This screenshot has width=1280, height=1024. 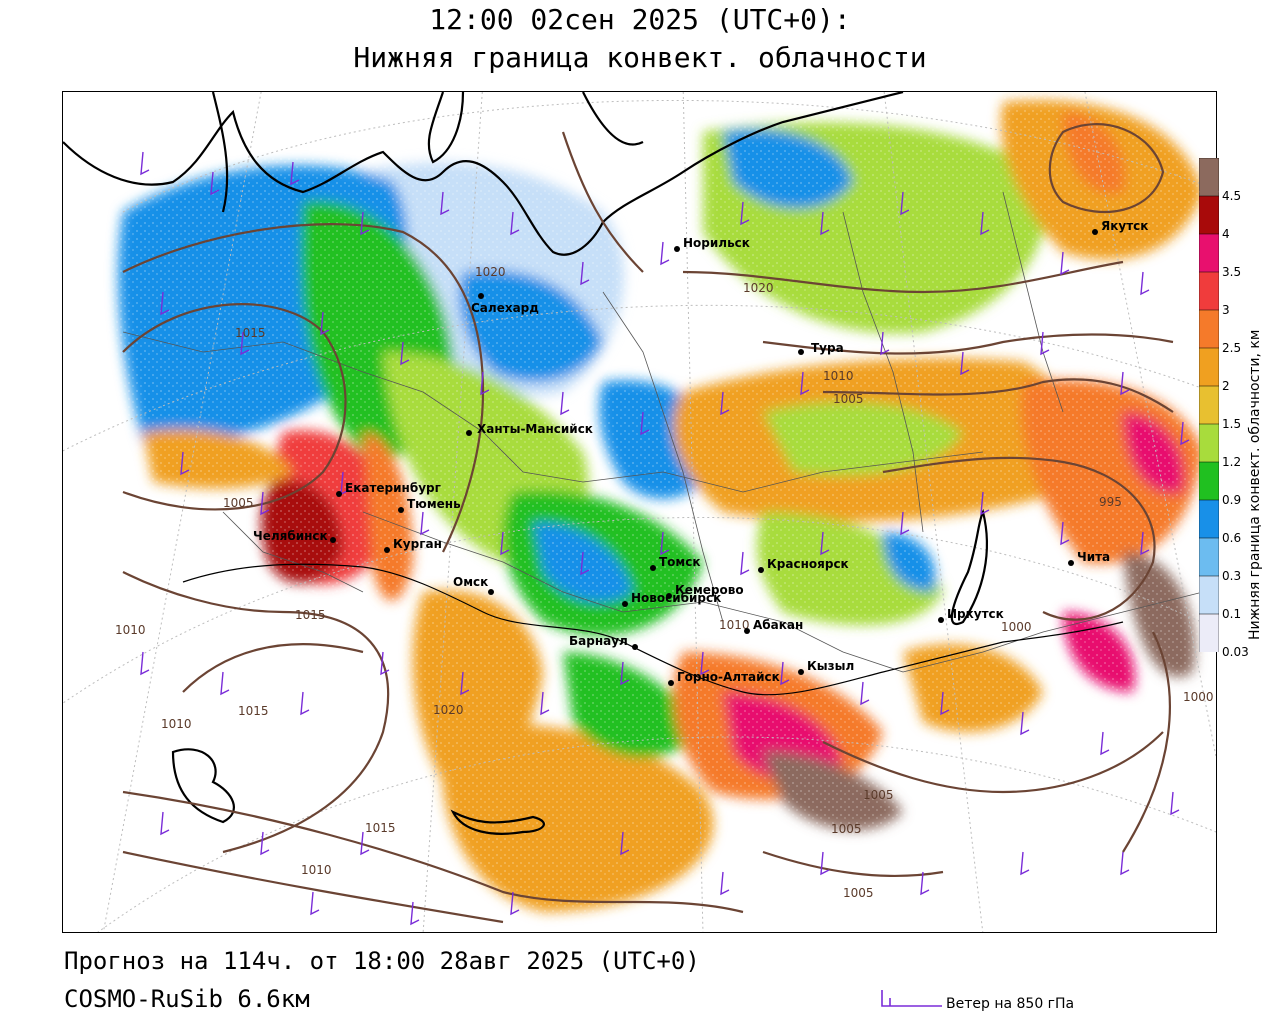 What do you see at coordinates (778, 625) in the screenshot?
I see `city-label: Абакан` at bounding box center [778, 625].